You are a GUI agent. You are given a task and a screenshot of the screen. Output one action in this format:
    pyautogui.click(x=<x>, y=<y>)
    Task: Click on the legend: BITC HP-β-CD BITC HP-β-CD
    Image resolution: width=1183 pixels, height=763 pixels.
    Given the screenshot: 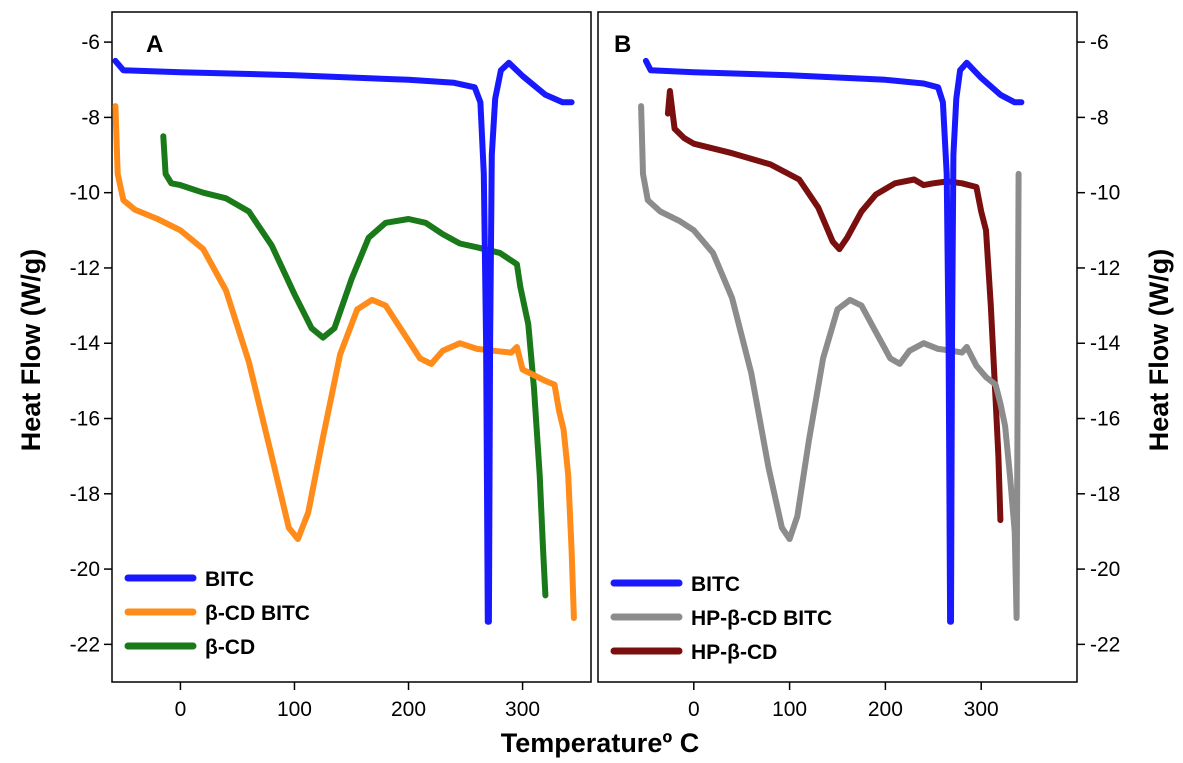 What is the action you would take?
    pyautogui.click(x=721, y=618)
    